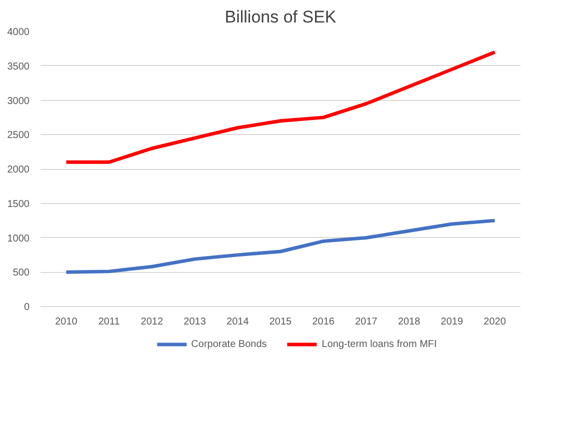 Image resolution: width=573 pixels, height=429 pixels. I want to click on y-tick-label: 2500, so click(18, 136).